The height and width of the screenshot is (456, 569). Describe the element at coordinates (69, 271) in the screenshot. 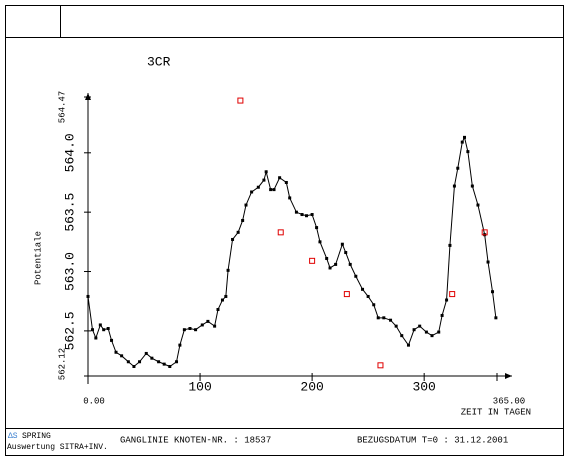

I see `y-tick-label: 563.0` at that location.